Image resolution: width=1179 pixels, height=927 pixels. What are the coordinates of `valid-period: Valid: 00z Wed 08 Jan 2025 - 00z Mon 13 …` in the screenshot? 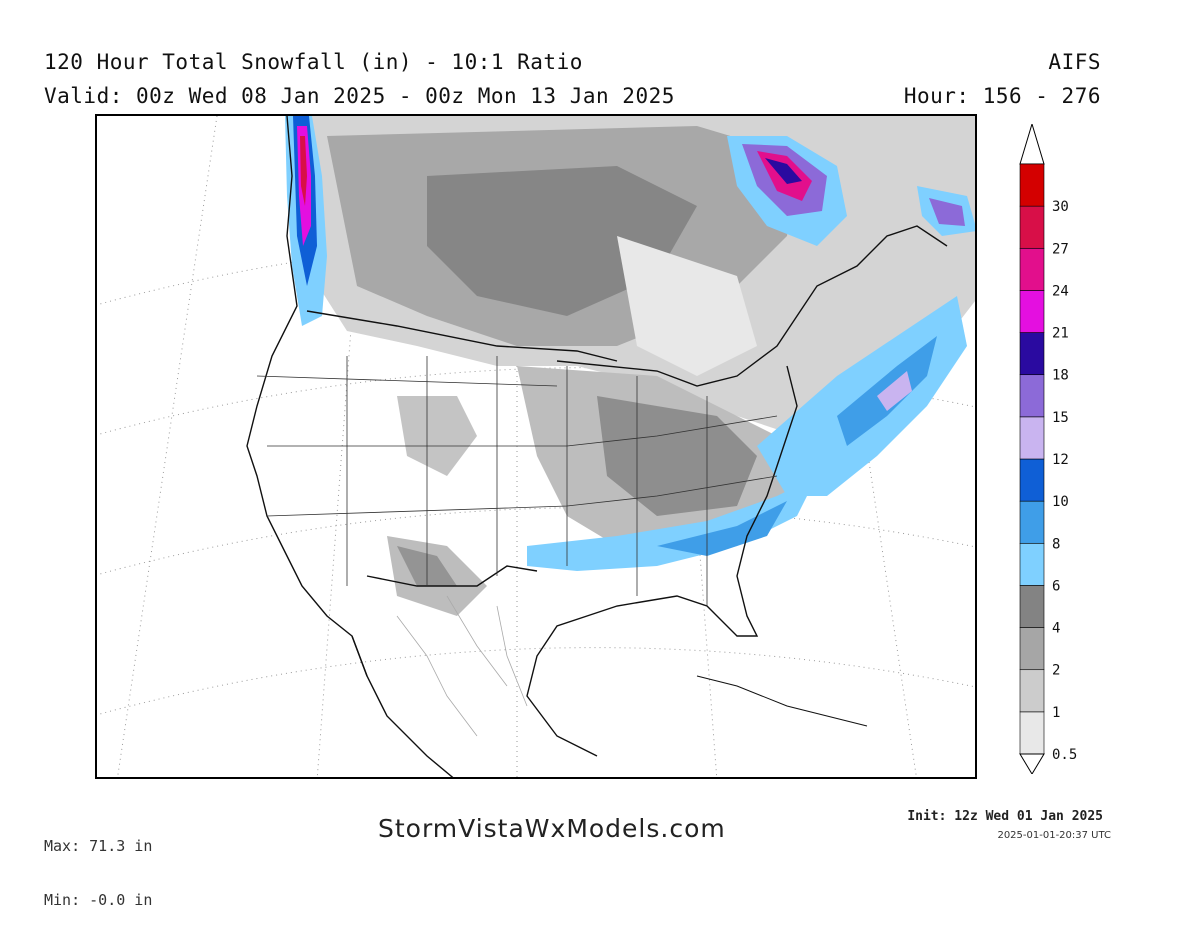 It's located at (359, 96).